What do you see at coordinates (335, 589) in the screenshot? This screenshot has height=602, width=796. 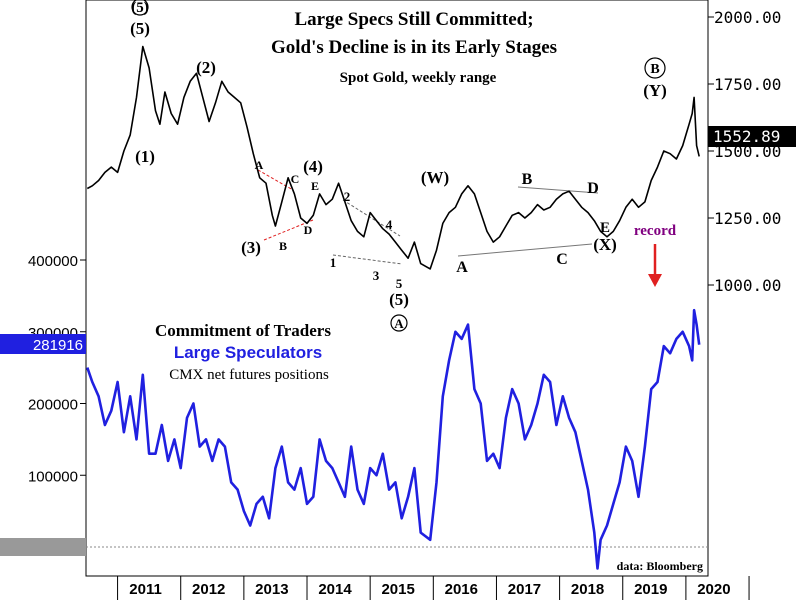 I see `x-tick-label: 2014` at bounding box center [335, 589].